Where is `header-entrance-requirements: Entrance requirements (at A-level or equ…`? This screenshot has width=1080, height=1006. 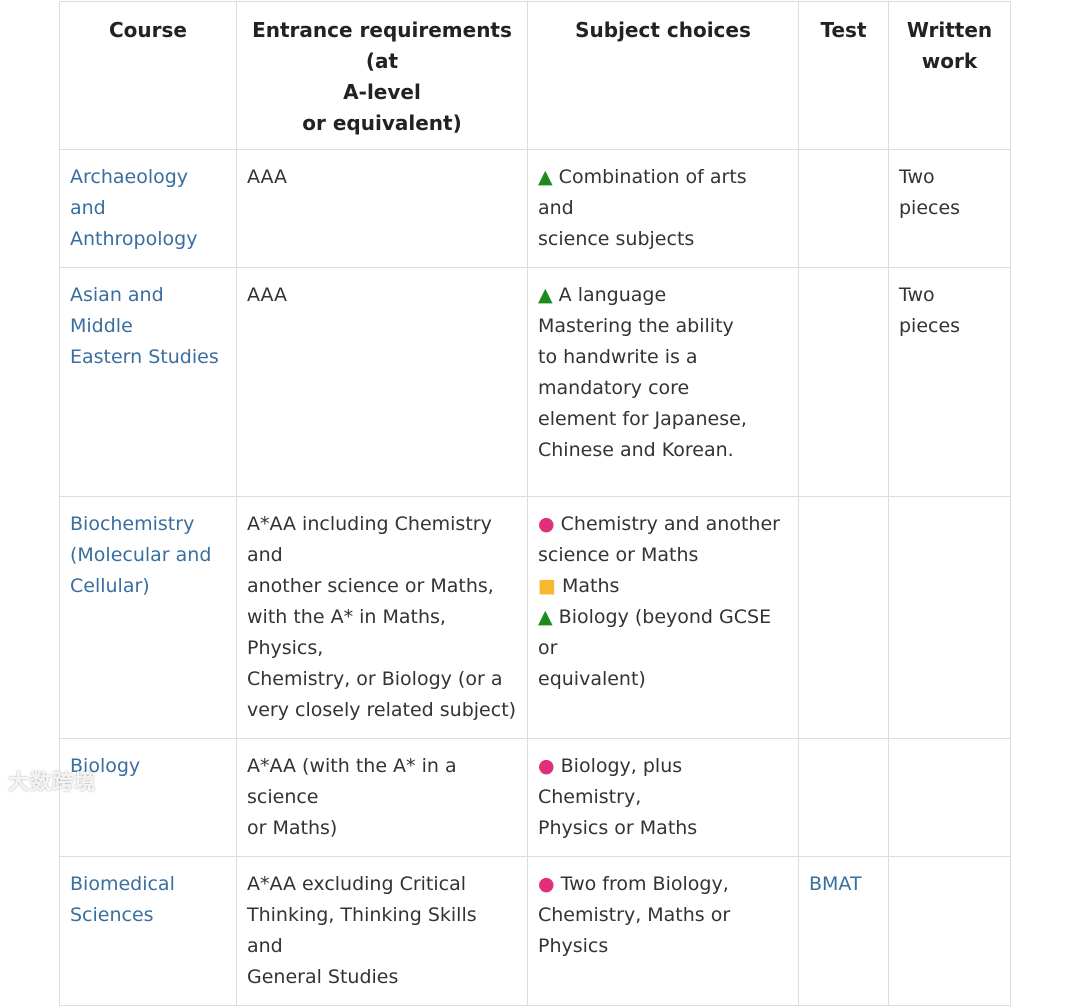 header-entrance-requirements: Entrance requirements (at A-level or equ… is located at coordinates (382, 75).